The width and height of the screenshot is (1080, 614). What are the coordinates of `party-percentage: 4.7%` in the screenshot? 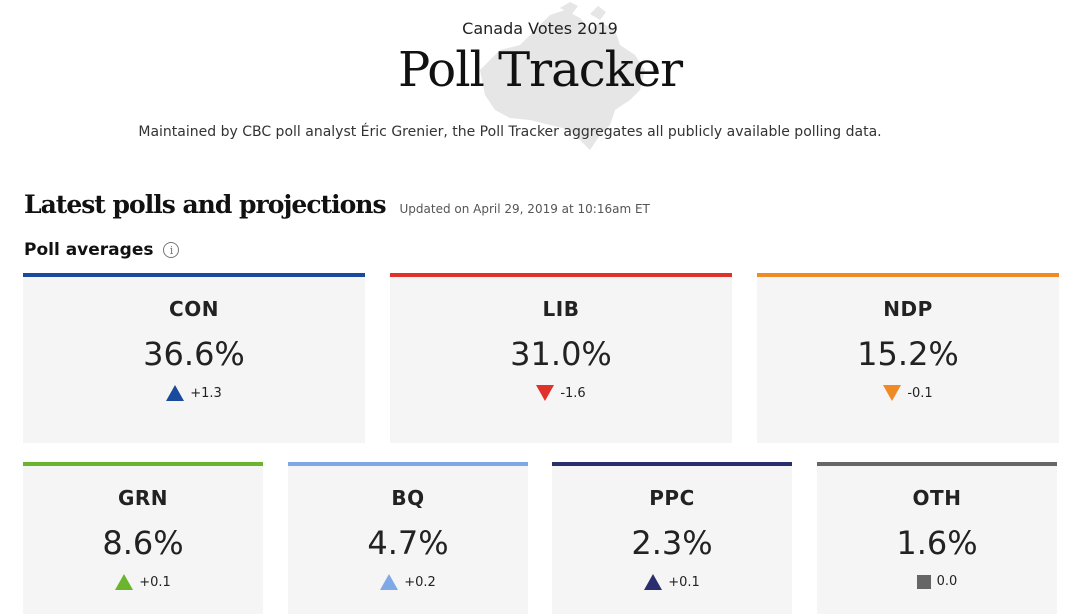 It's located at (408, 543).